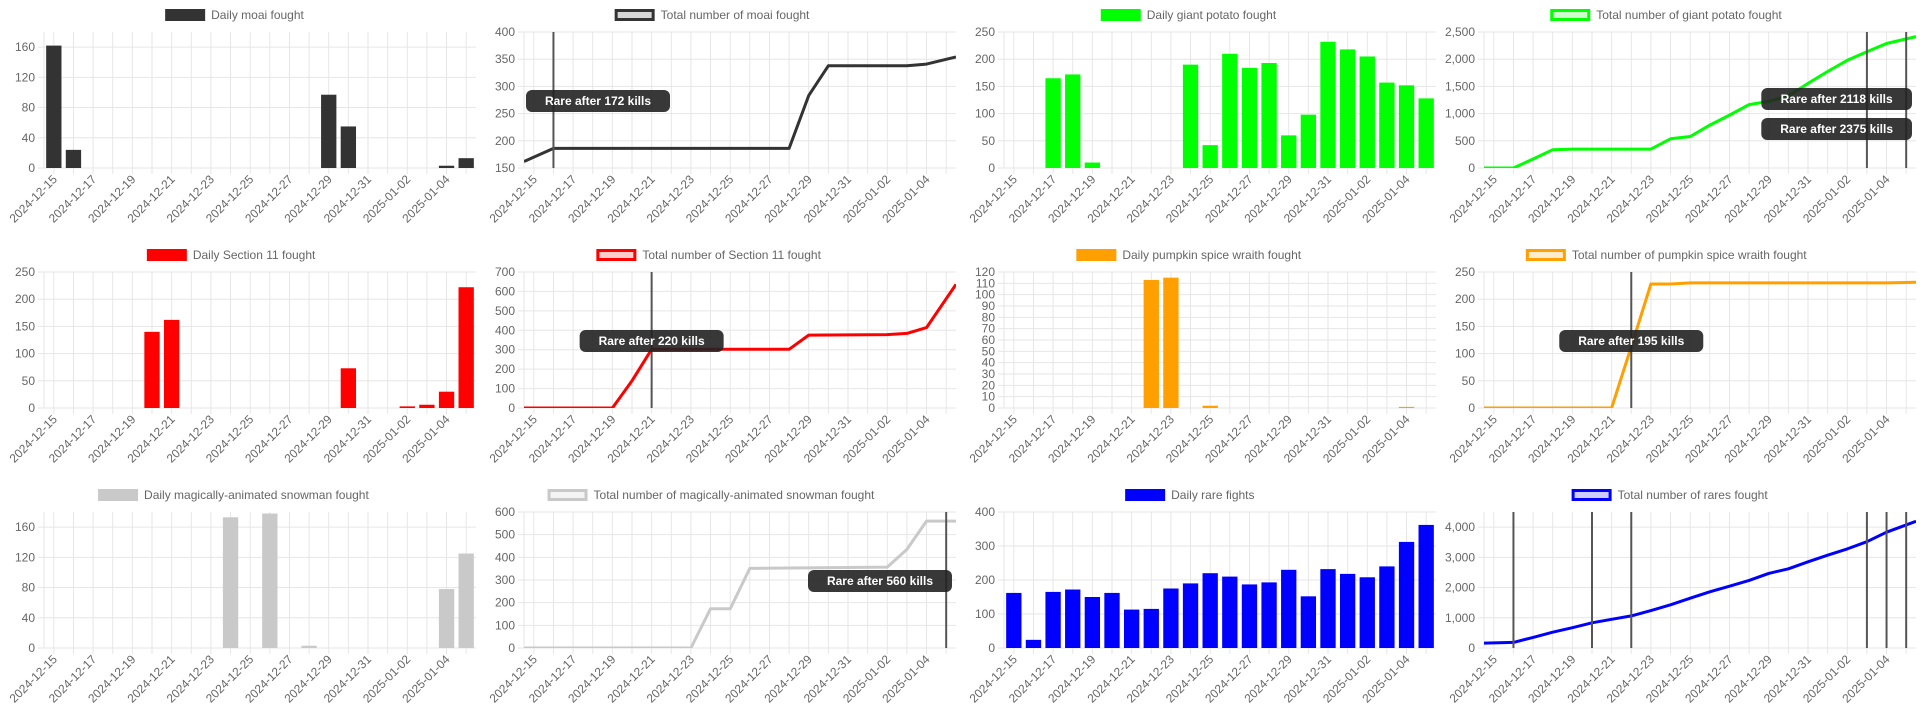  Describe the element at coordinates (989, 363) in the screenshot. I see `y-tick-label: 40` at that location.